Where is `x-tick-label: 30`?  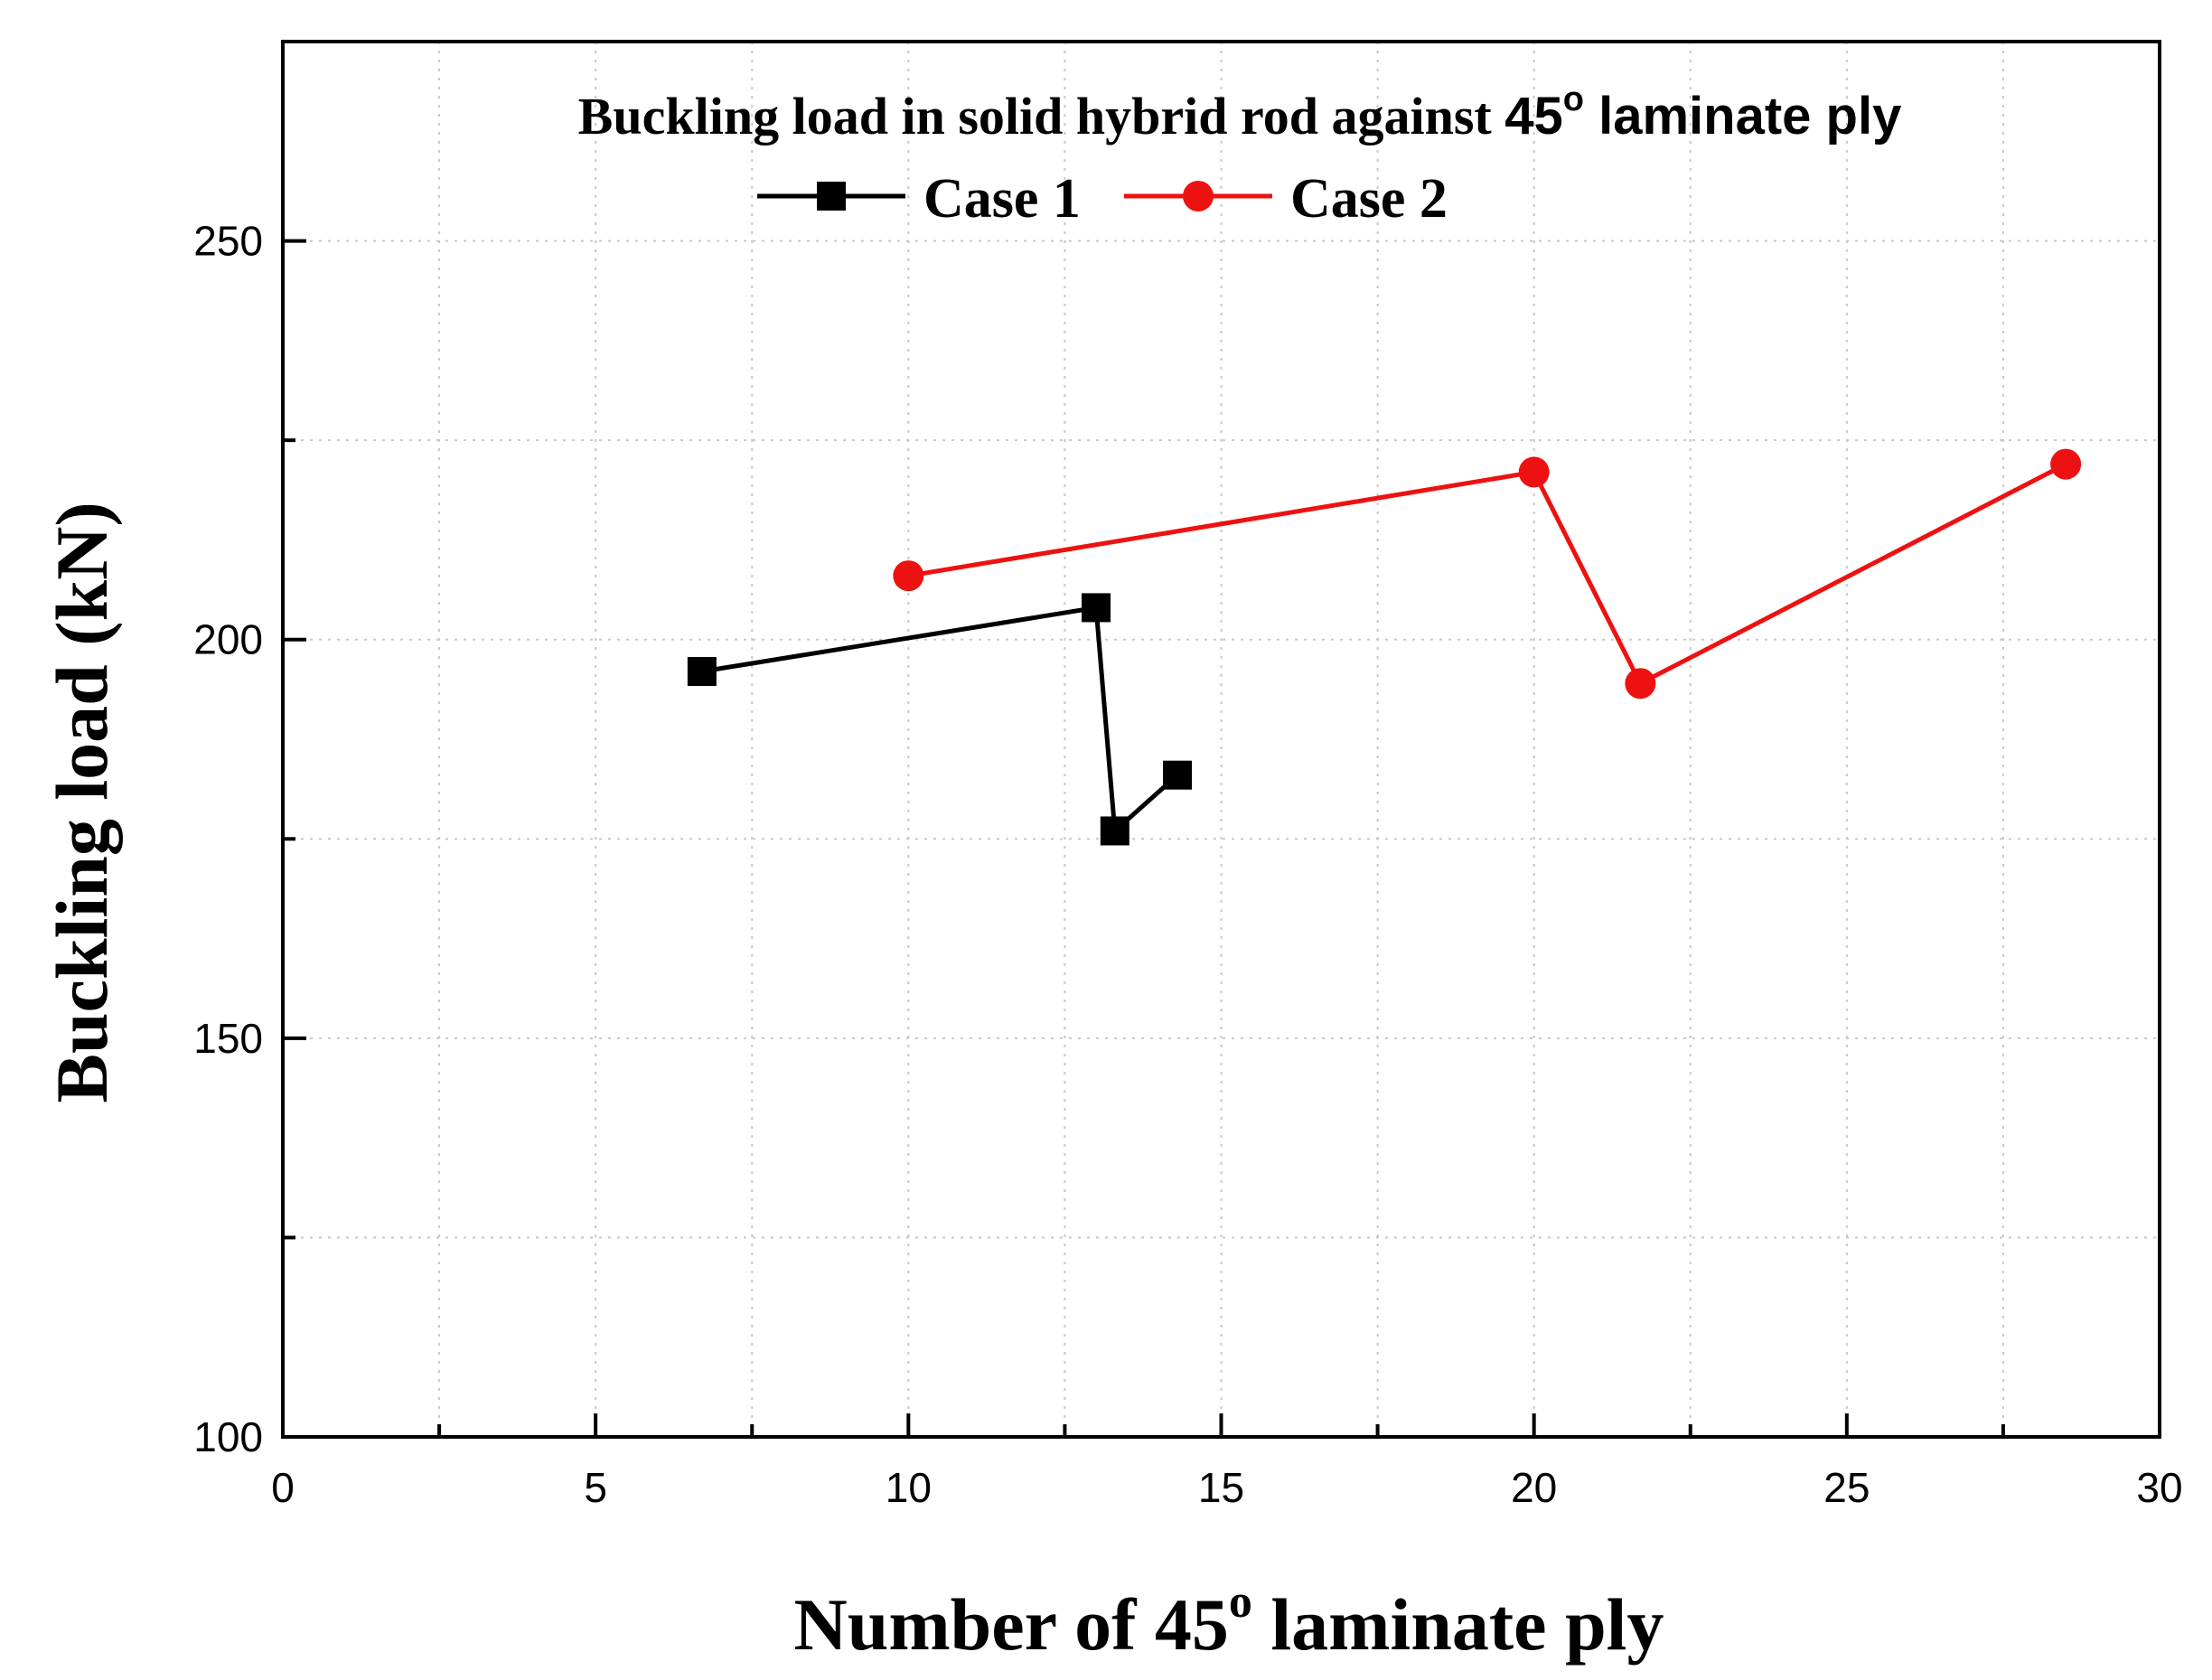
x-tick-label: 30 is located at coordinates (2159, 1487).